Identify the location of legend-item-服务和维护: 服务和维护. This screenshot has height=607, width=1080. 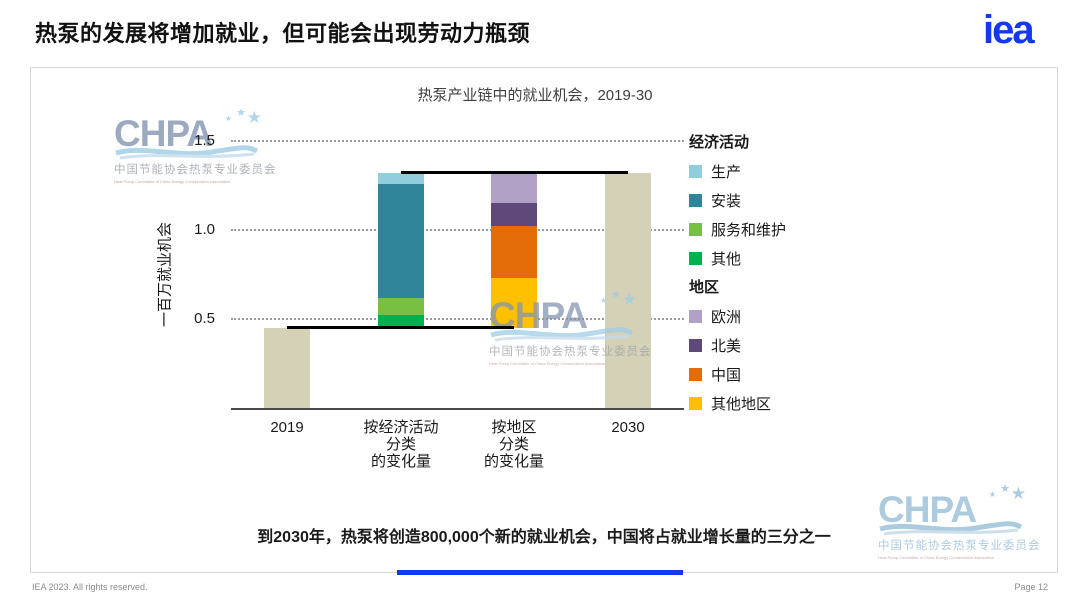
(774, 229).